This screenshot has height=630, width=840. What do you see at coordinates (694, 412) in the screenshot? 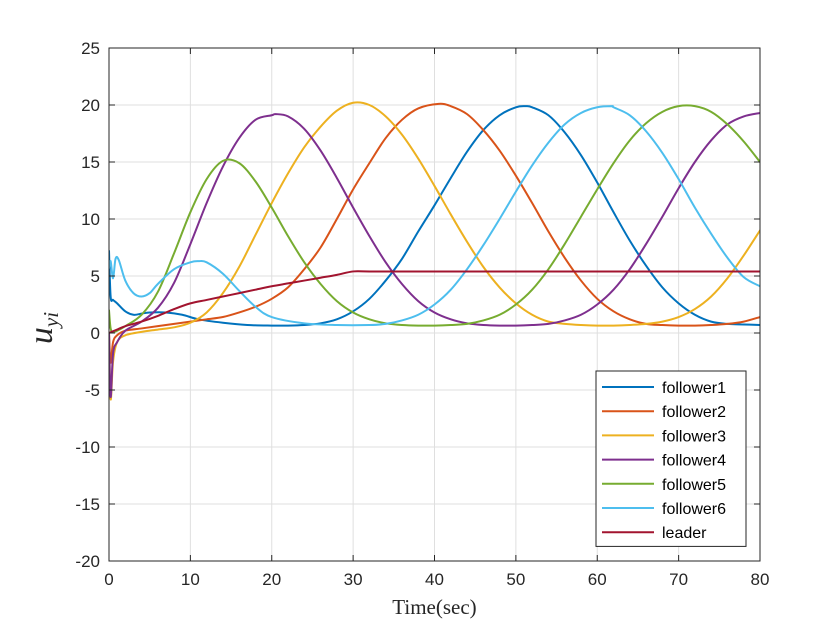
I see `legend-label-follower2: follower2` at bounding box center [694, 412].